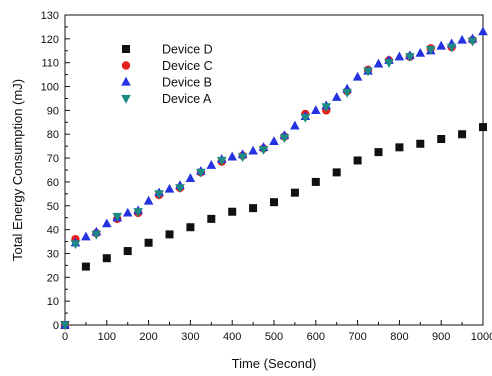 This screenshot has height=376, width=492. I want to click on y-axis-title: Total Energy Consumption (mJ), so click(17, 170).